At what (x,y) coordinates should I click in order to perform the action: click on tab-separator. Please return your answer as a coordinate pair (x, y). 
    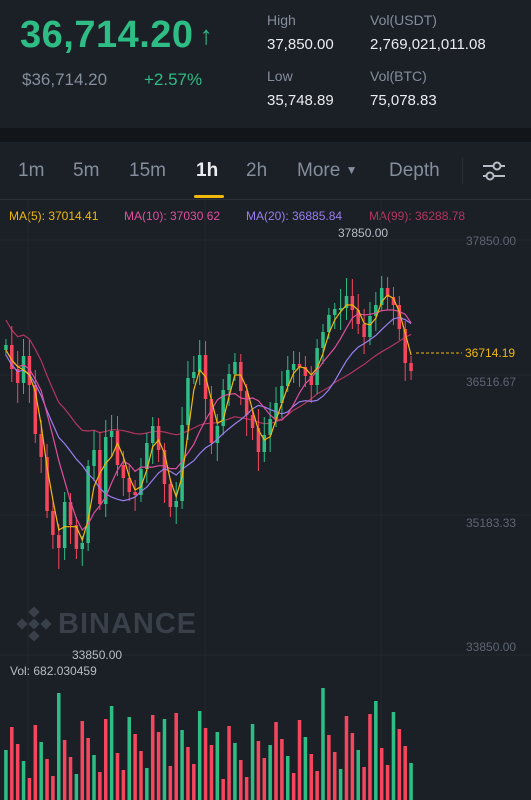
    Looking at the image, I should click on (462, 171).